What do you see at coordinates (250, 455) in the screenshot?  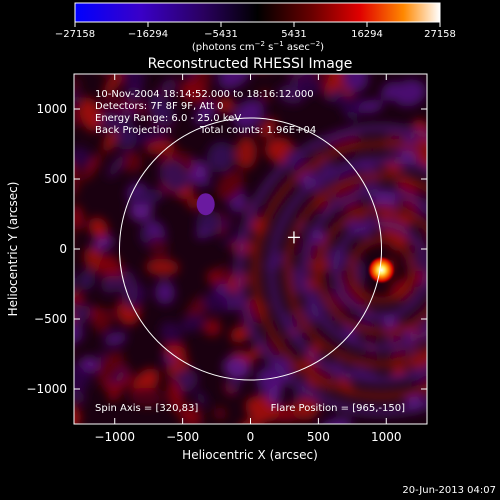 I see `x-axis-label: Heliocentric X (arcsec)` at bounding box center [250, 455].